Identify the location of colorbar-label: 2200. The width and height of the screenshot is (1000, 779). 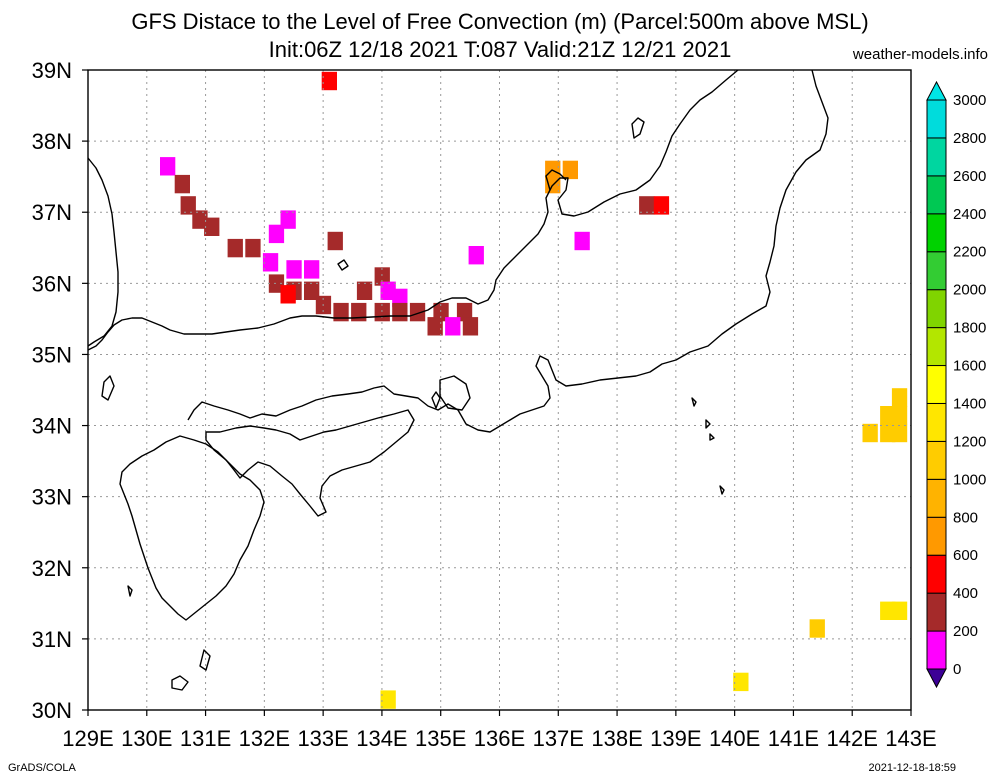
(969, 252).